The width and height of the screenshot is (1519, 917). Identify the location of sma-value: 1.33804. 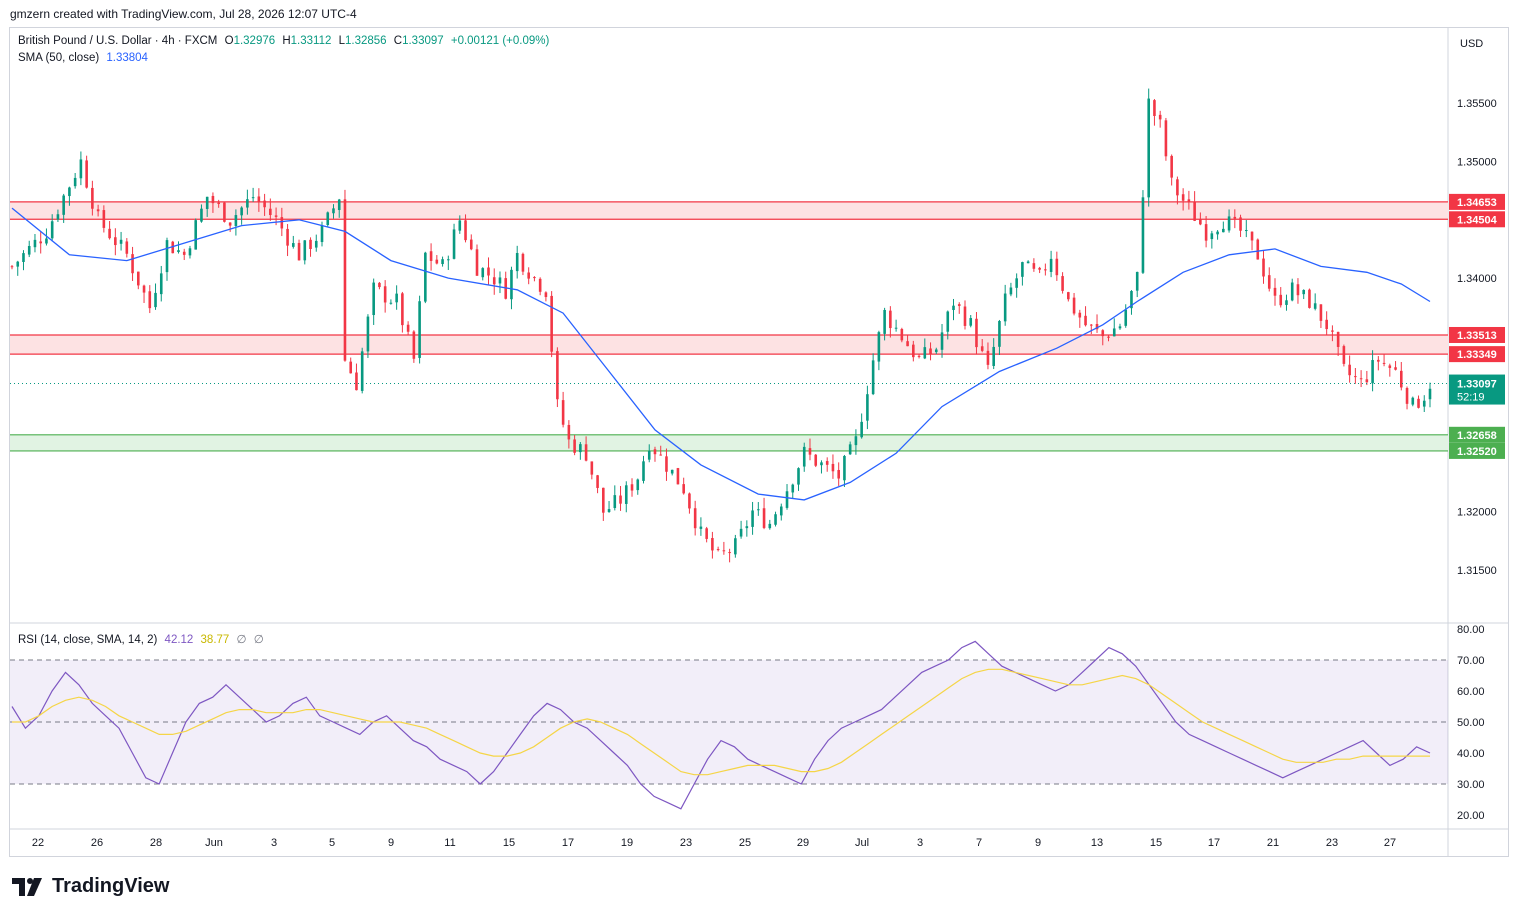
(127, 58).